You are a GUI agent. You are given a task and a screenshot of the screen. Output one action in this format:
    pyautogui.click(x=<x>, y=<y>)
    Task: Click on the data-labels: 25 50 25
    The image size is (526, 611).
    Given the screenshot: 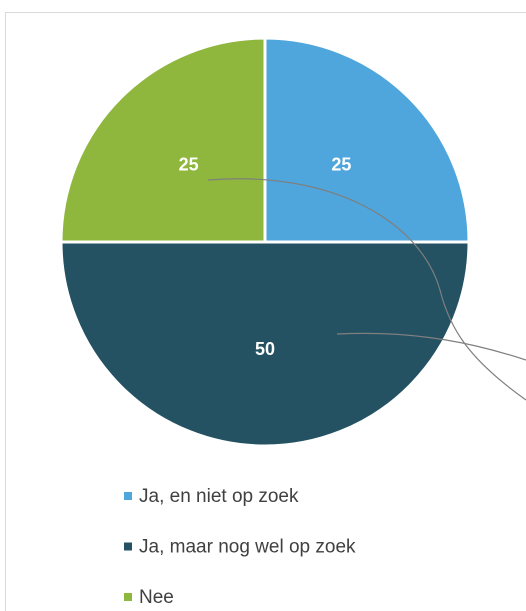 What is the action you would take?
    pyautogui.click(x=265, y=256)
    